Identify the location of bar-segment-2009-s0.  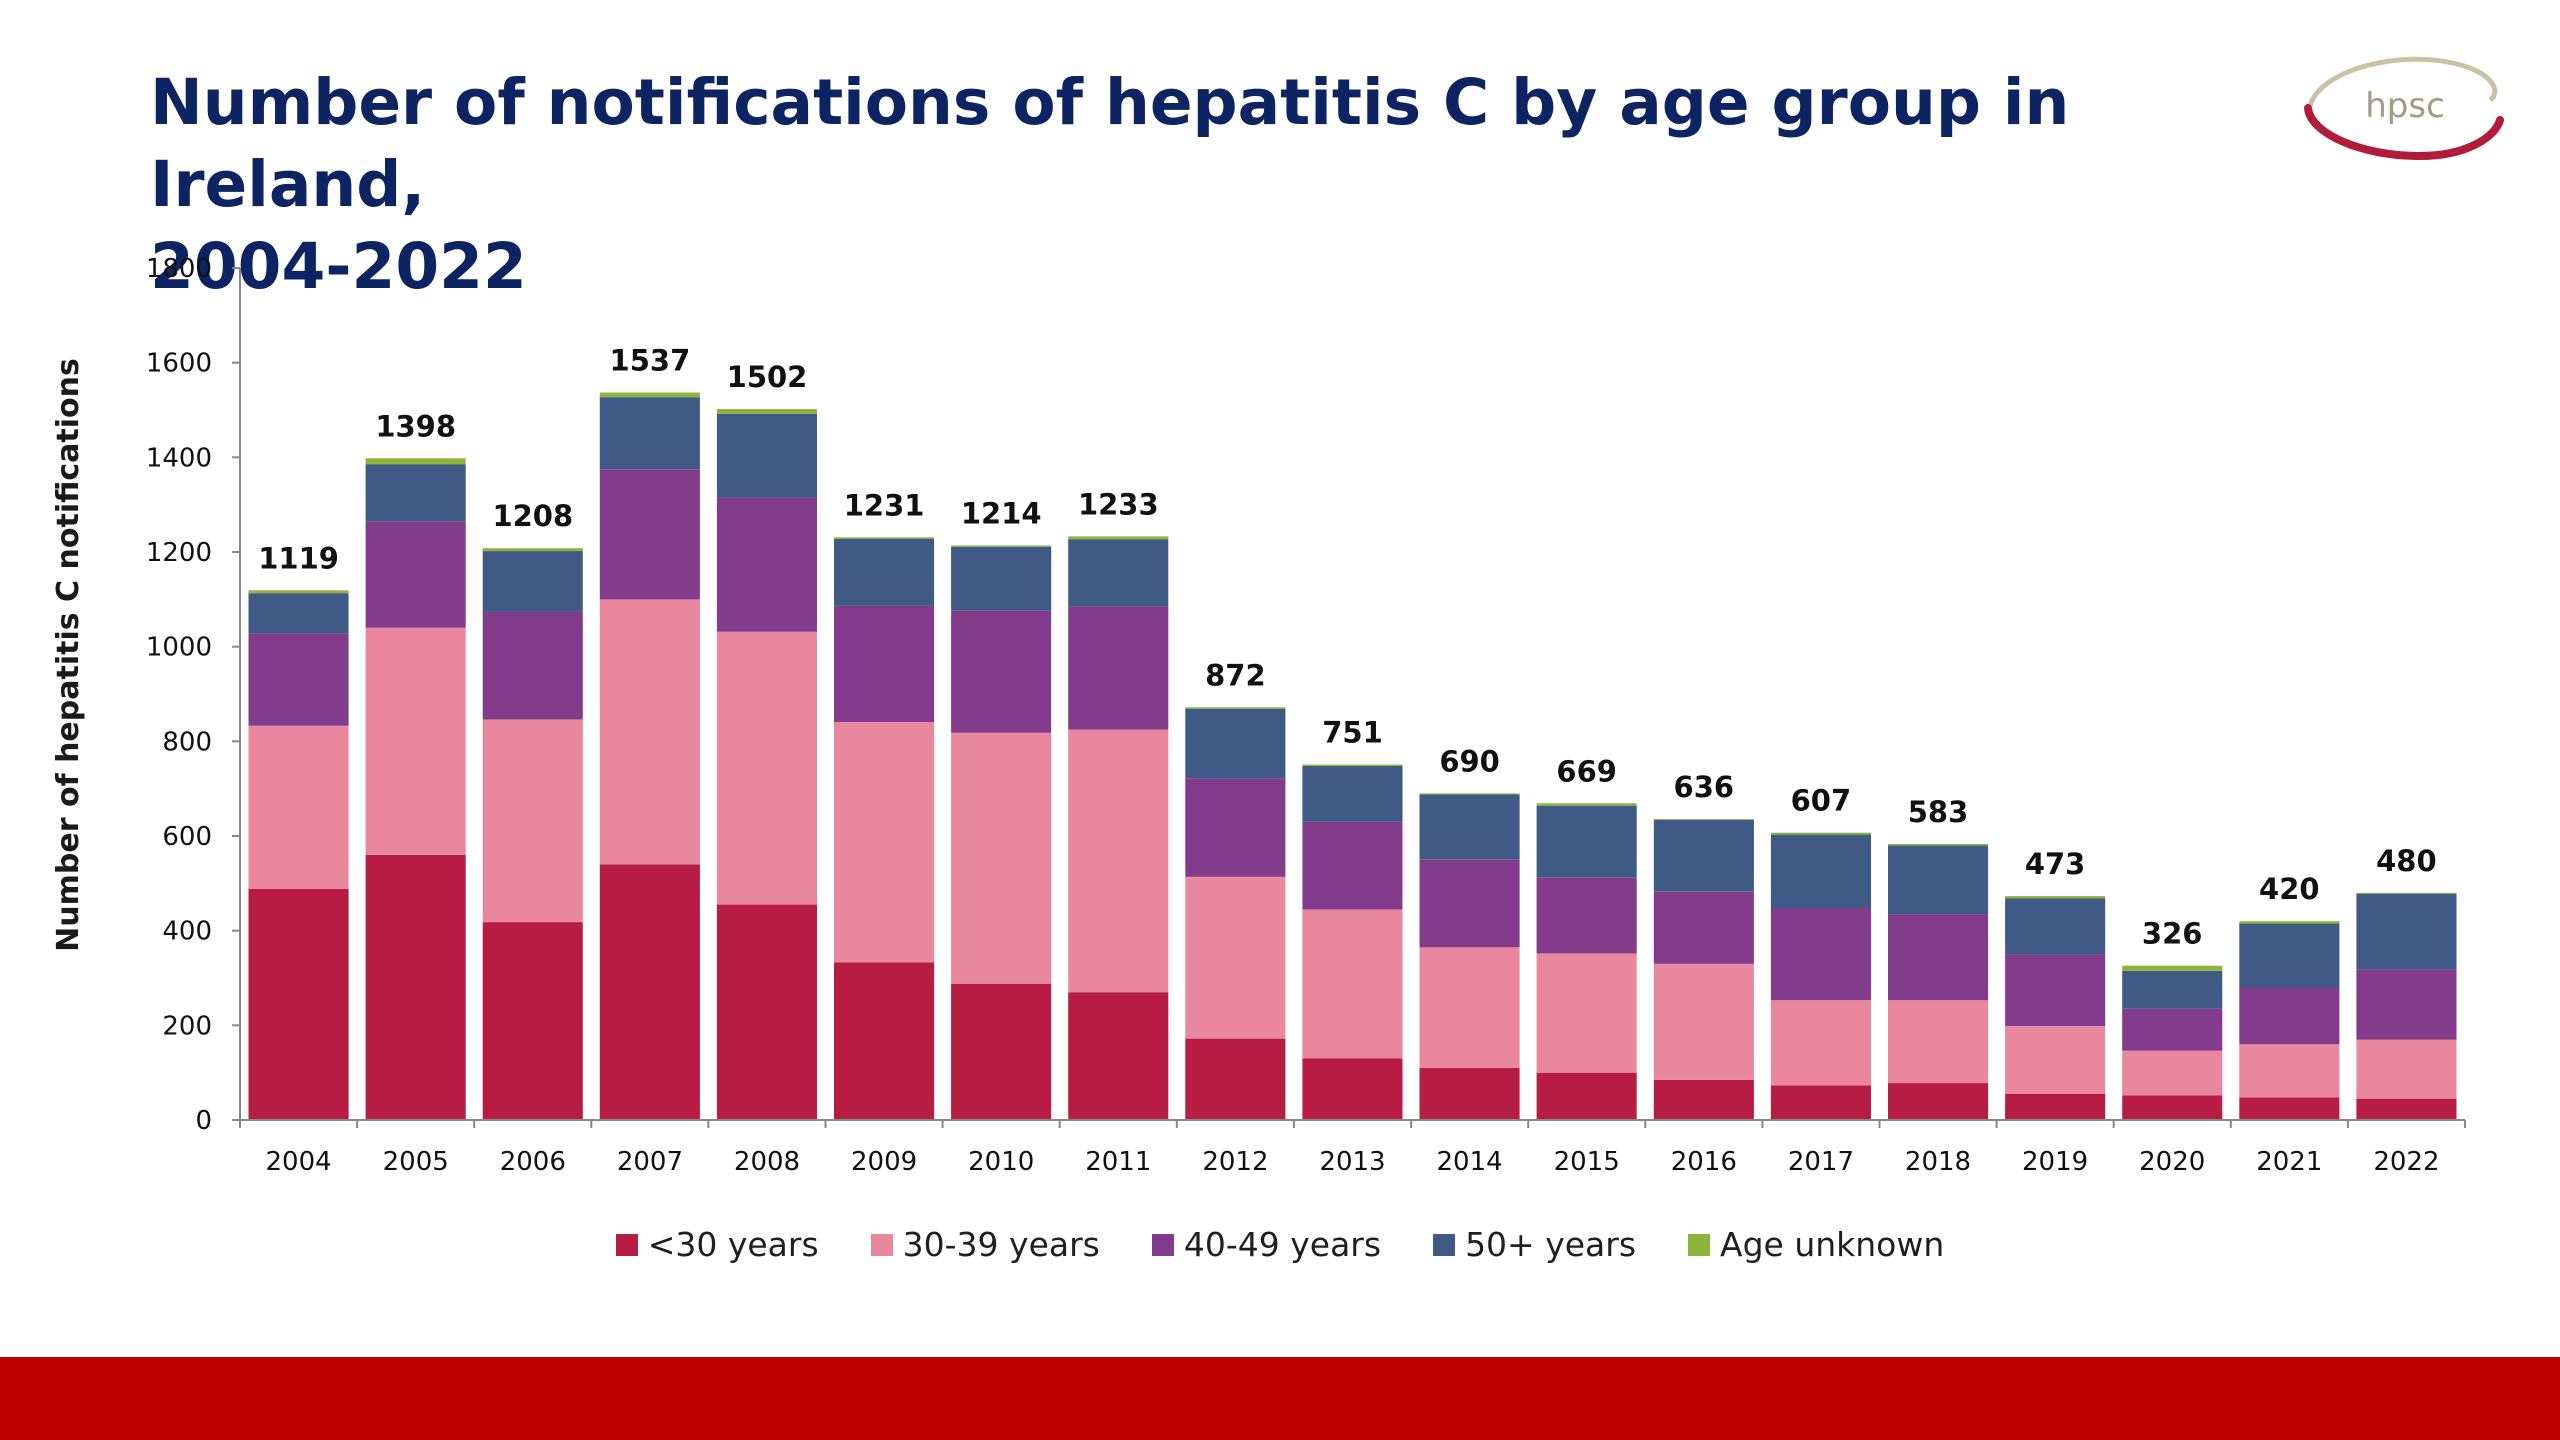
(884, 1041).